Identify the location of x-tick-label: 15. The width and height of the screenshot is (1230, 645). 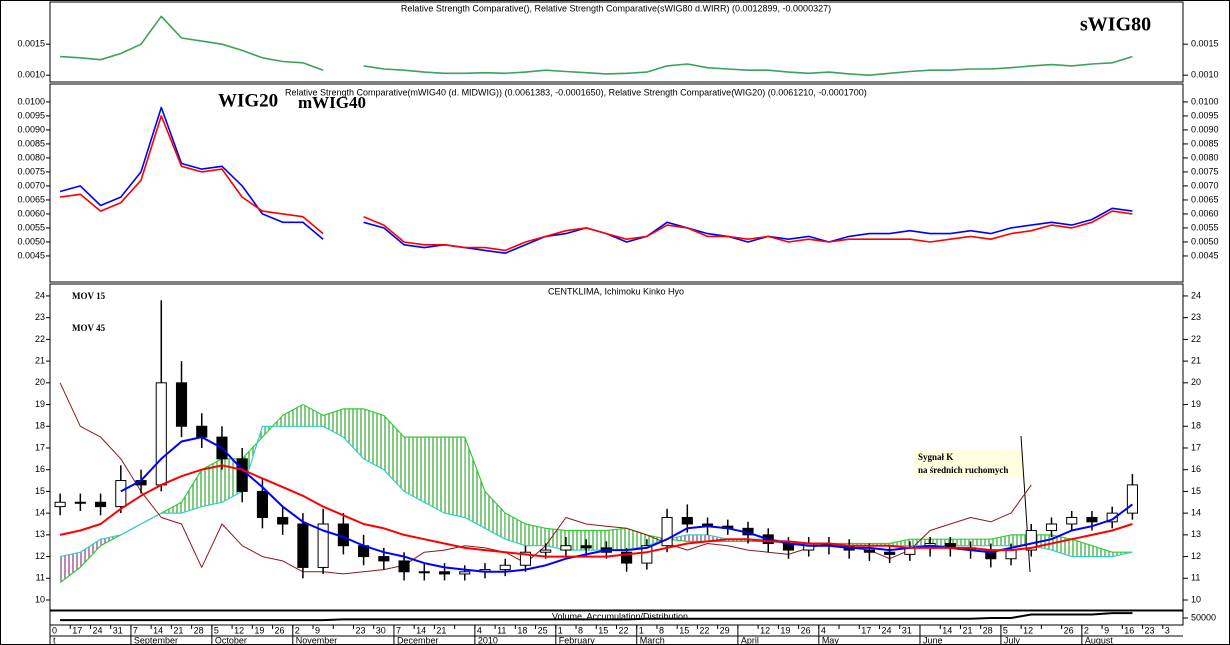
(684, 630).